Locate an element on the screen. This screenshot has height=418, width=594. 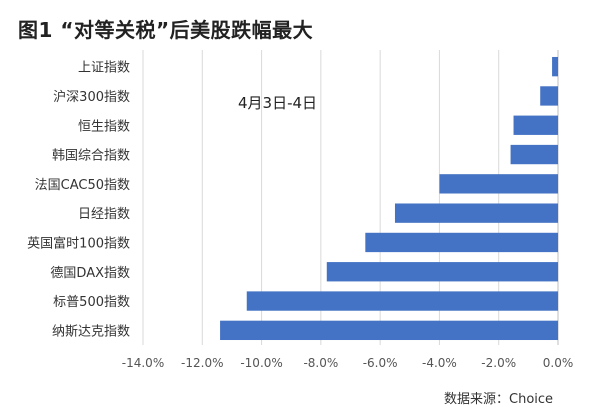
category-label: 英国富时100指数 is located at coordinates (78, 243).